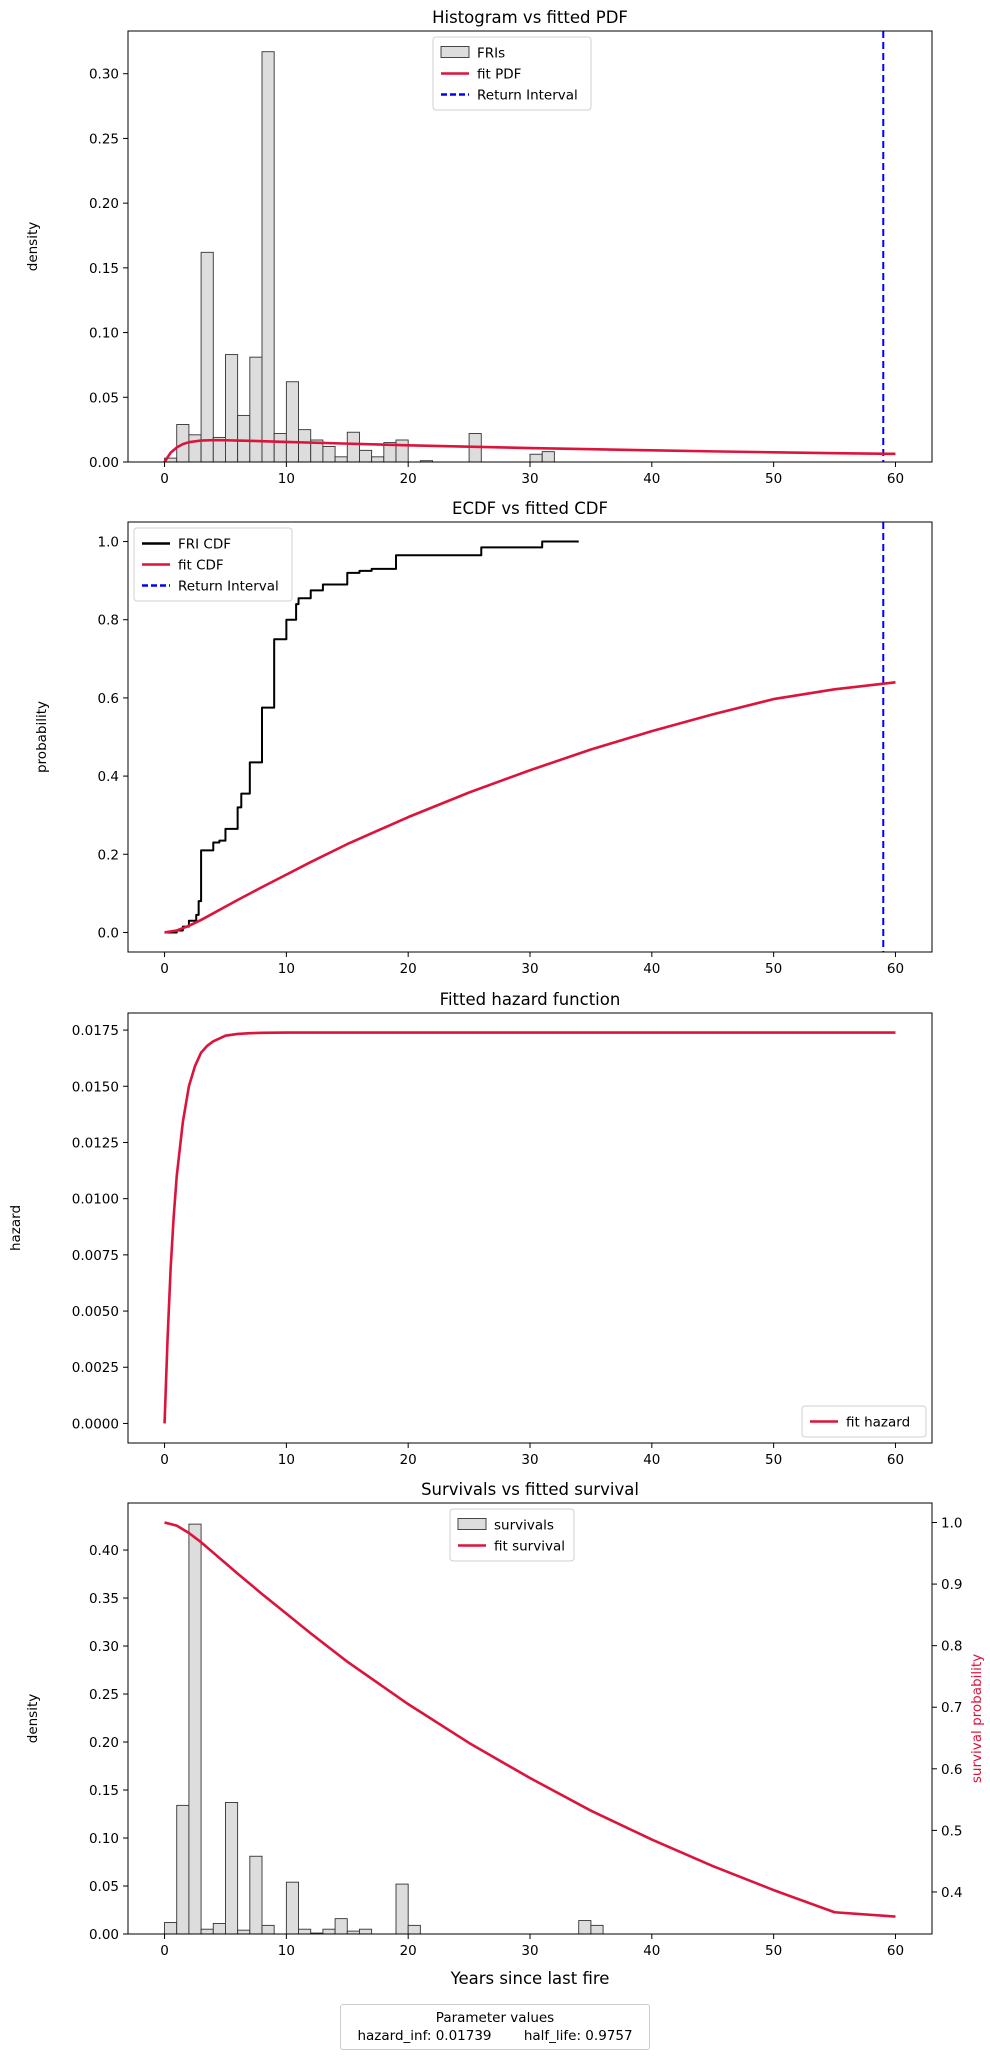  What do you see at coordinates (455, 52) in the screenshot?
I see `legend-swatch` at bounding box center [455, 52].